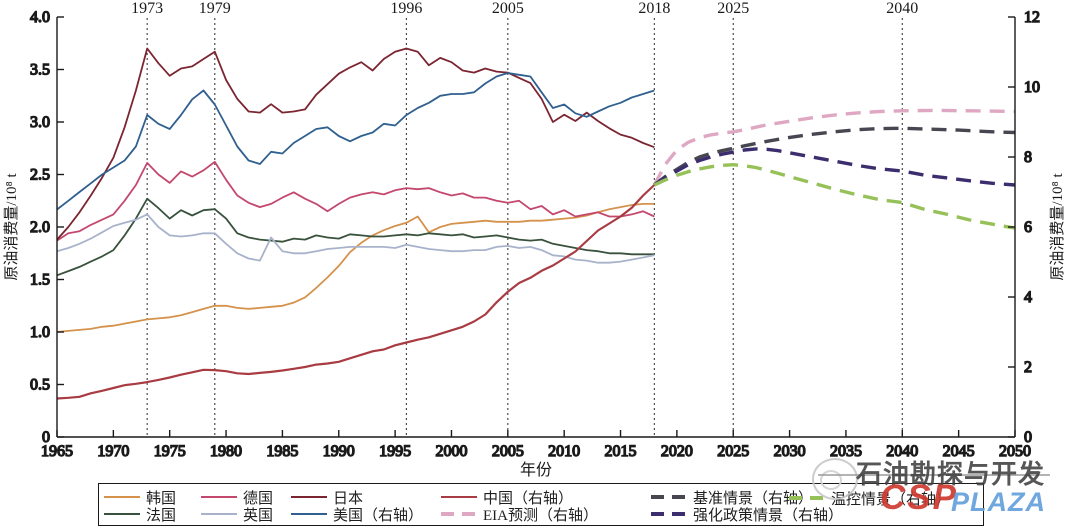 The height and width of the screenshot is (531, 1080). What do you see at coordinates (1015, 451) in the screenshot?
I see `x-tick-label: 2050` at bounding box center [1015, 451].